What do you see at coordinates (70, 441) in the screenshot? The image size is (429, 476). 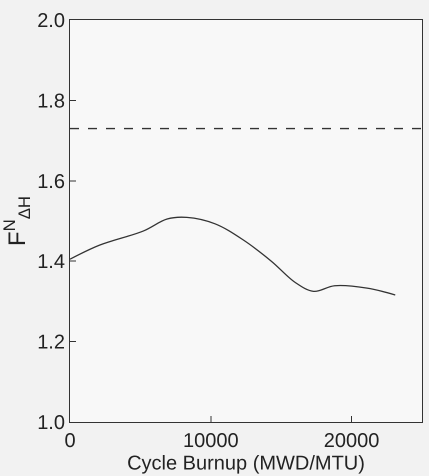 I see `x-tick-label: 0` at bounding box center [70, 441].